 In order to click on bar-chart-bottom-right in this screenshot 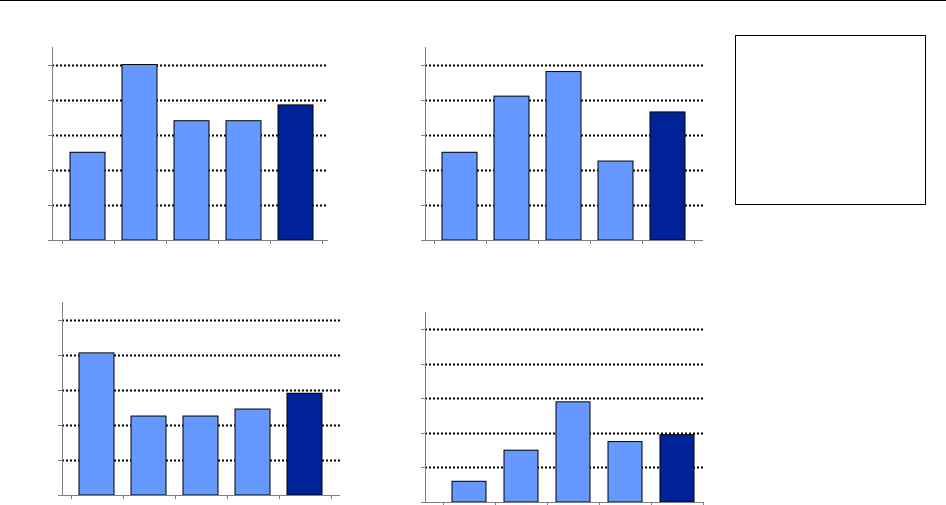, I will do `click(562, 408)`.